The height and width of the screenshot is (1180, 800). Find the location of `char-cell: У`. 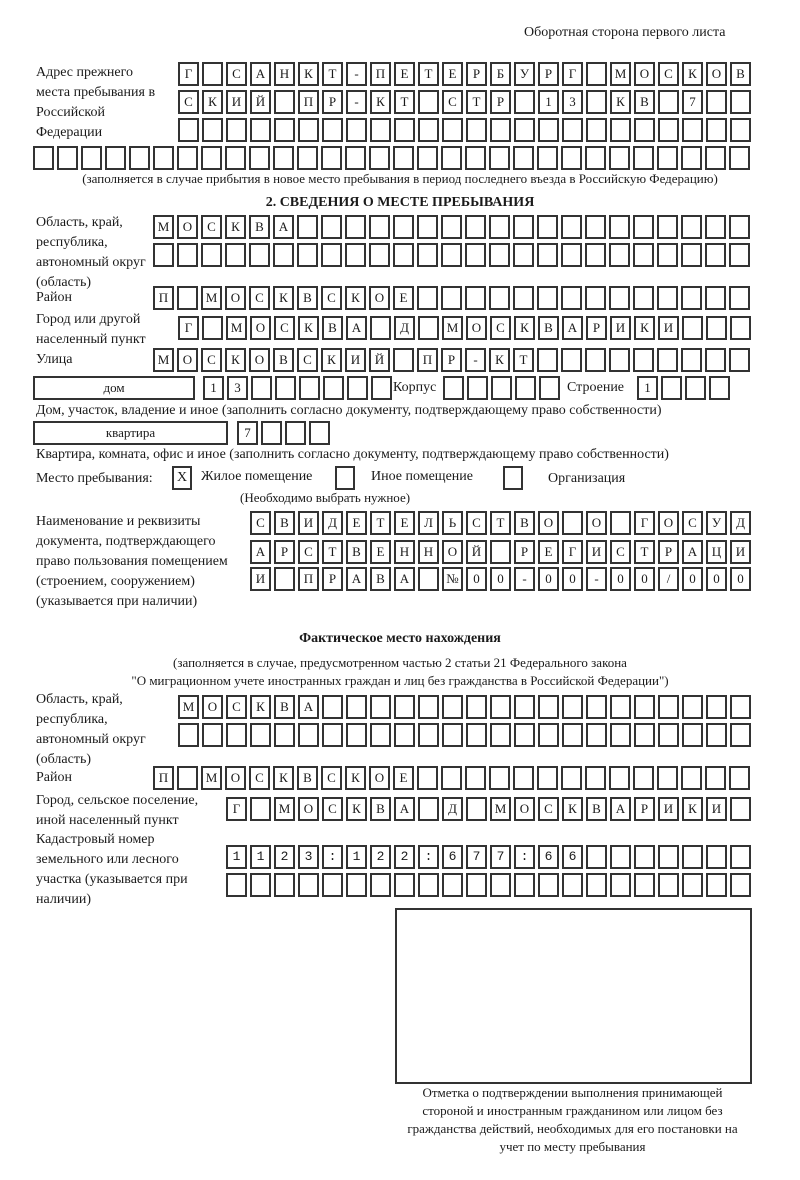

char-cell: У is located at coordinates (716, 523).